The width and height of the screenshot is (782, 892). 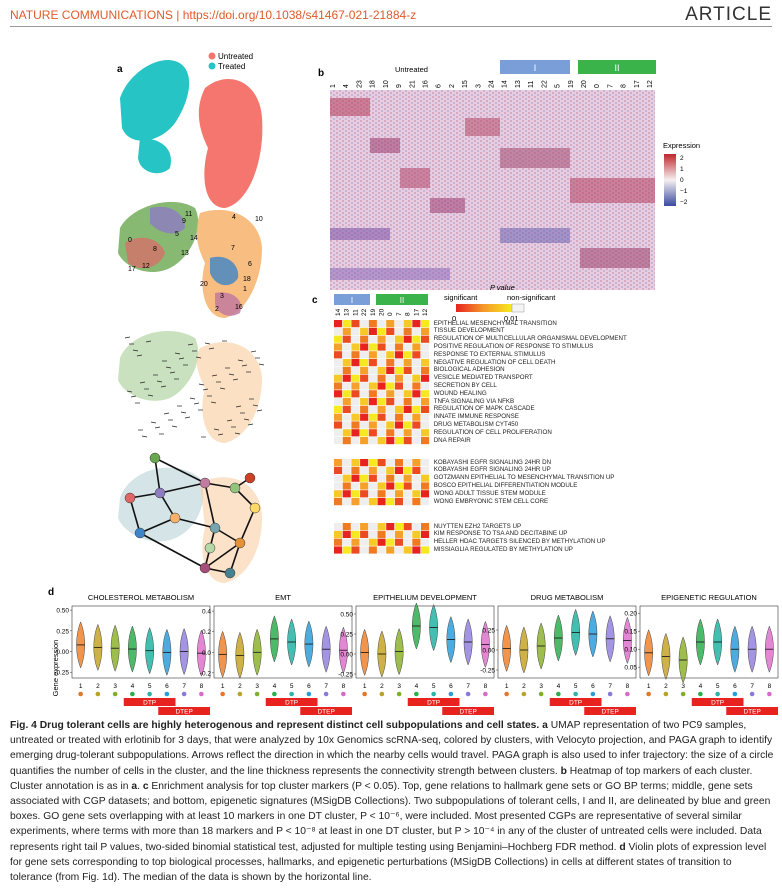 I want to click on umap-treatment-plot, so click(x=191, y=133).